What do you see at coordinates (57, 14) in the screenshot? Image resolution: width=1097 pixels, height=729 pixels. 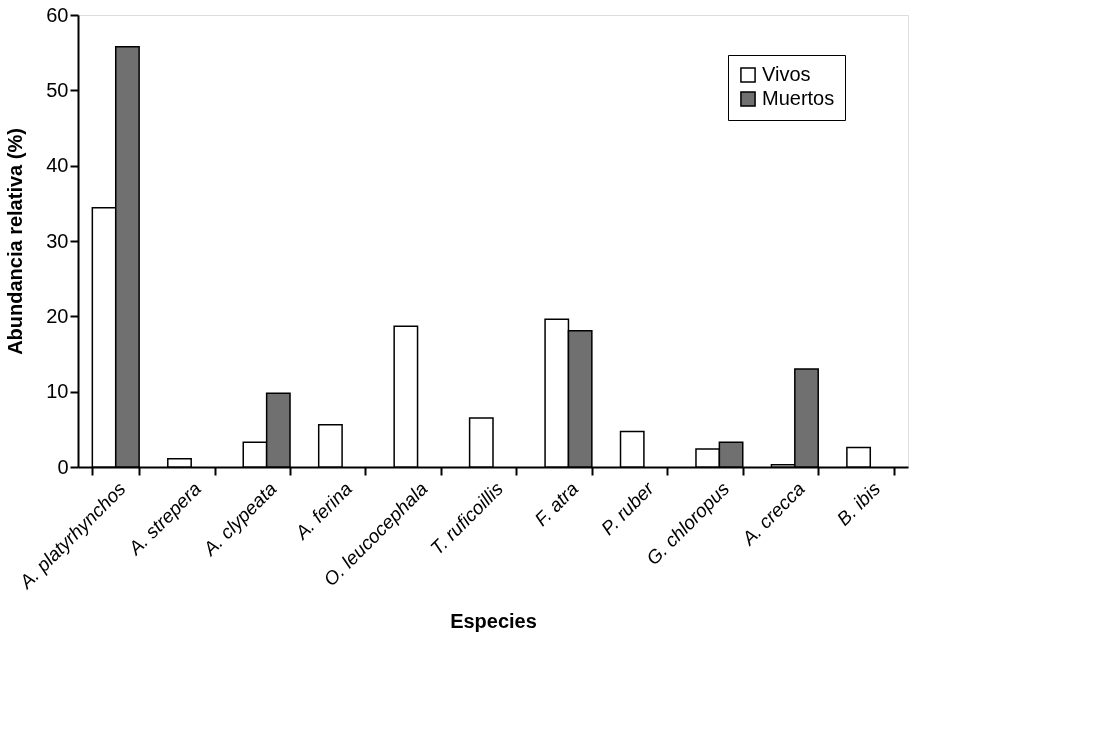 I see `y-tick-label: 60` at bounding box center [57, 14].